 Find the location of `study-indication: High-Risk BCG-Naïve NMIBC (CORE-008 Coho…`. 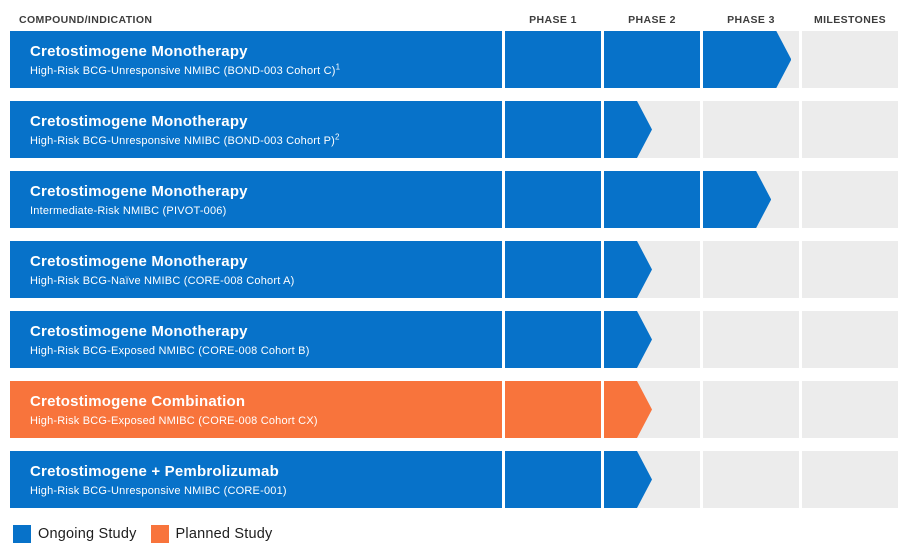

study-indication: High-Risk BCG-Naïve NMIBC (CORE-008 Coho… is located at coordinates (162, 280).